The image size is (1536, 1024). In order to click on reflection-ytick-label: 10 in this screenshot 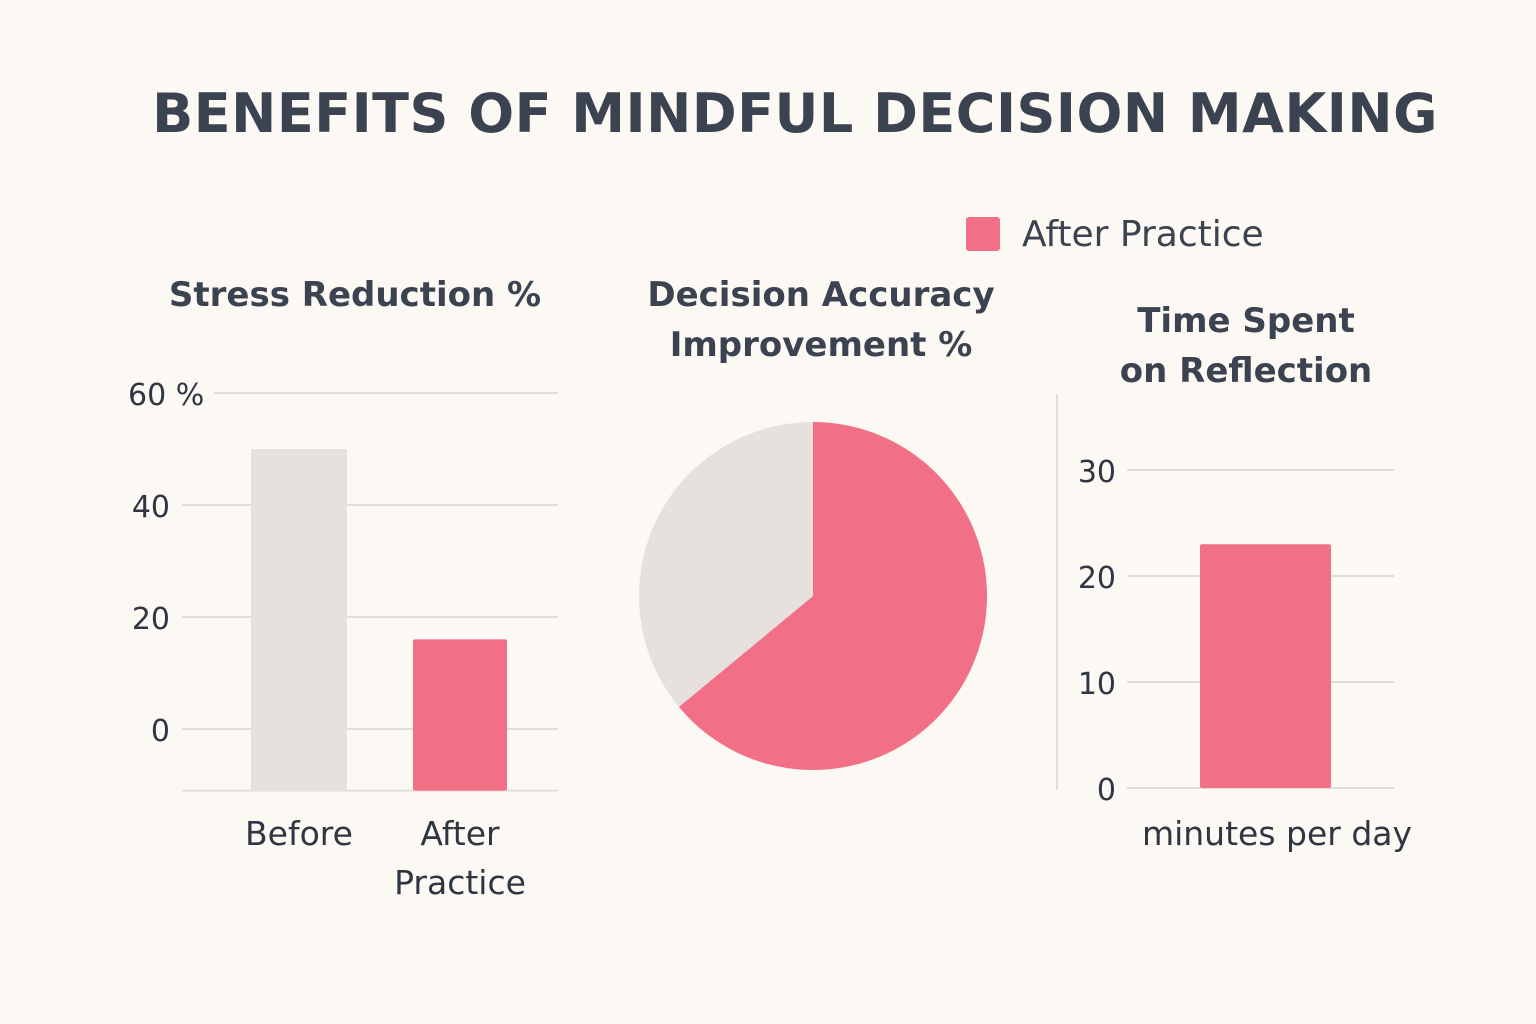, I will do `click(1097, 684)`.